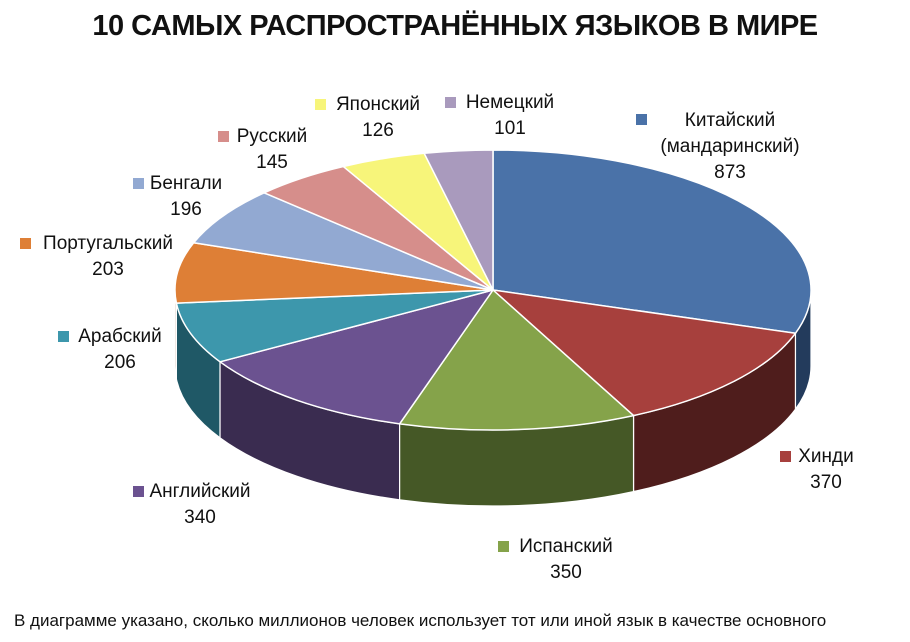 The height and width of the screenshot is (642, 910). What do you see at coordinates (200, 517) in the screenshot?
I see `slice-value-label: 340` at bounding box center [200, 517].